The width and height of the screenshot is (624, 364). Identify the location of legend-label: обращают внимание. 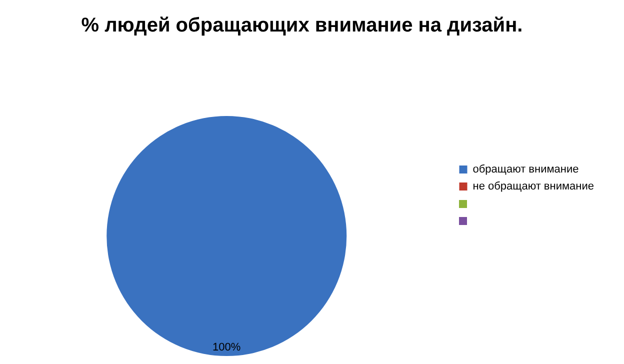
(525, 170).